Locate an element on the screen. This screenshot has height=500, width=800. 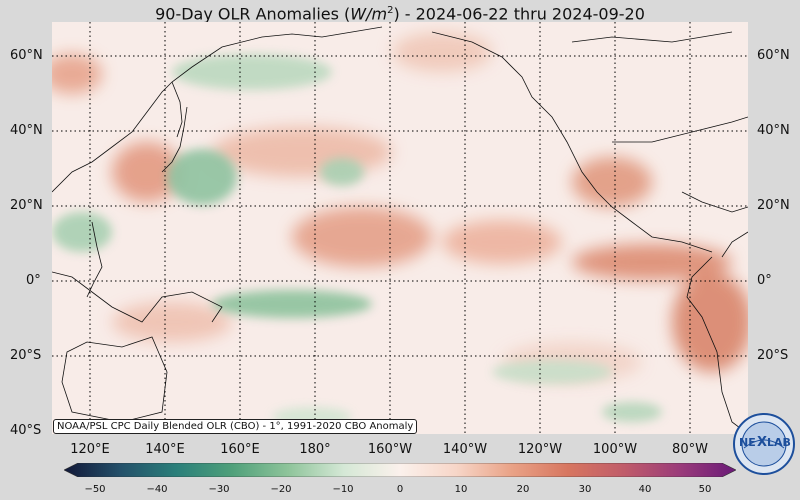
colorbar-tick: −50 is located at coordinates (95, 489).